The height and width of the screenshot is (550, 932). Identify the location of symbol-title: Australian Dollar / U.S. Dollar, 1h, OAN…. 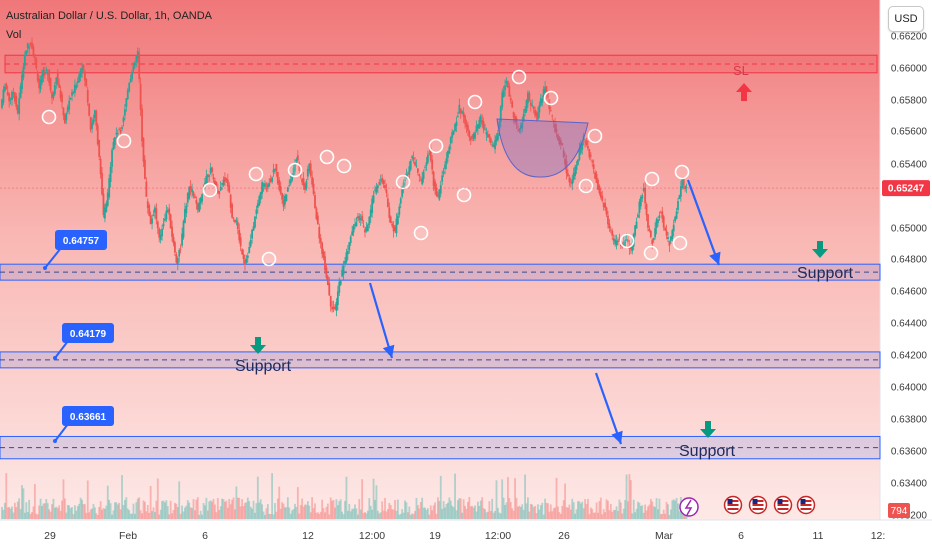
(109, 16).